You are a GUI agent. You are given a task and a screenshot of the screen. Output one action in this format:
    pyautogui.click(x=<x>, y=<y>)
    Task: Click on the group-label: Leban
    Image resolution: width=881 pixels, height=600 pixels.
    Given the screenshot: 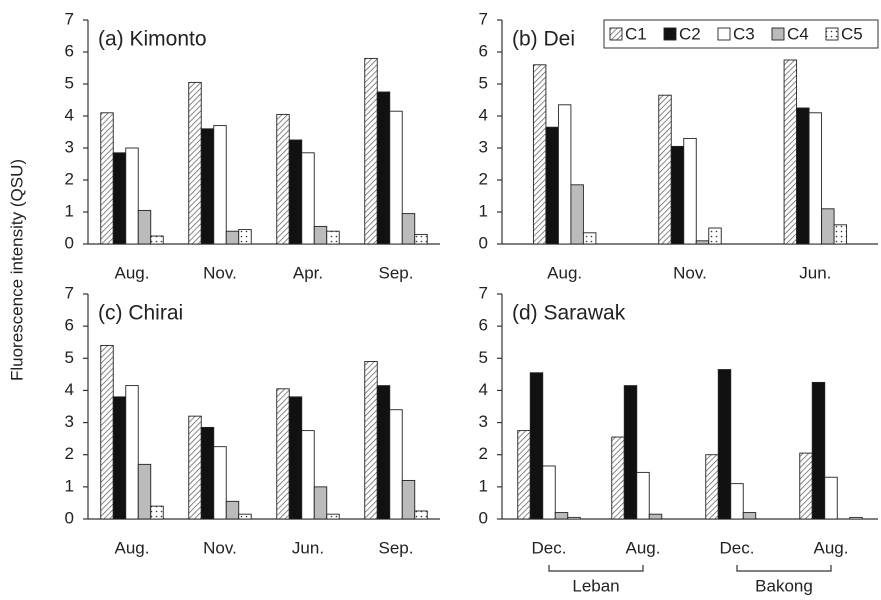 What is the action you would take?
    pyautogui.click(x=595, y=585)
    